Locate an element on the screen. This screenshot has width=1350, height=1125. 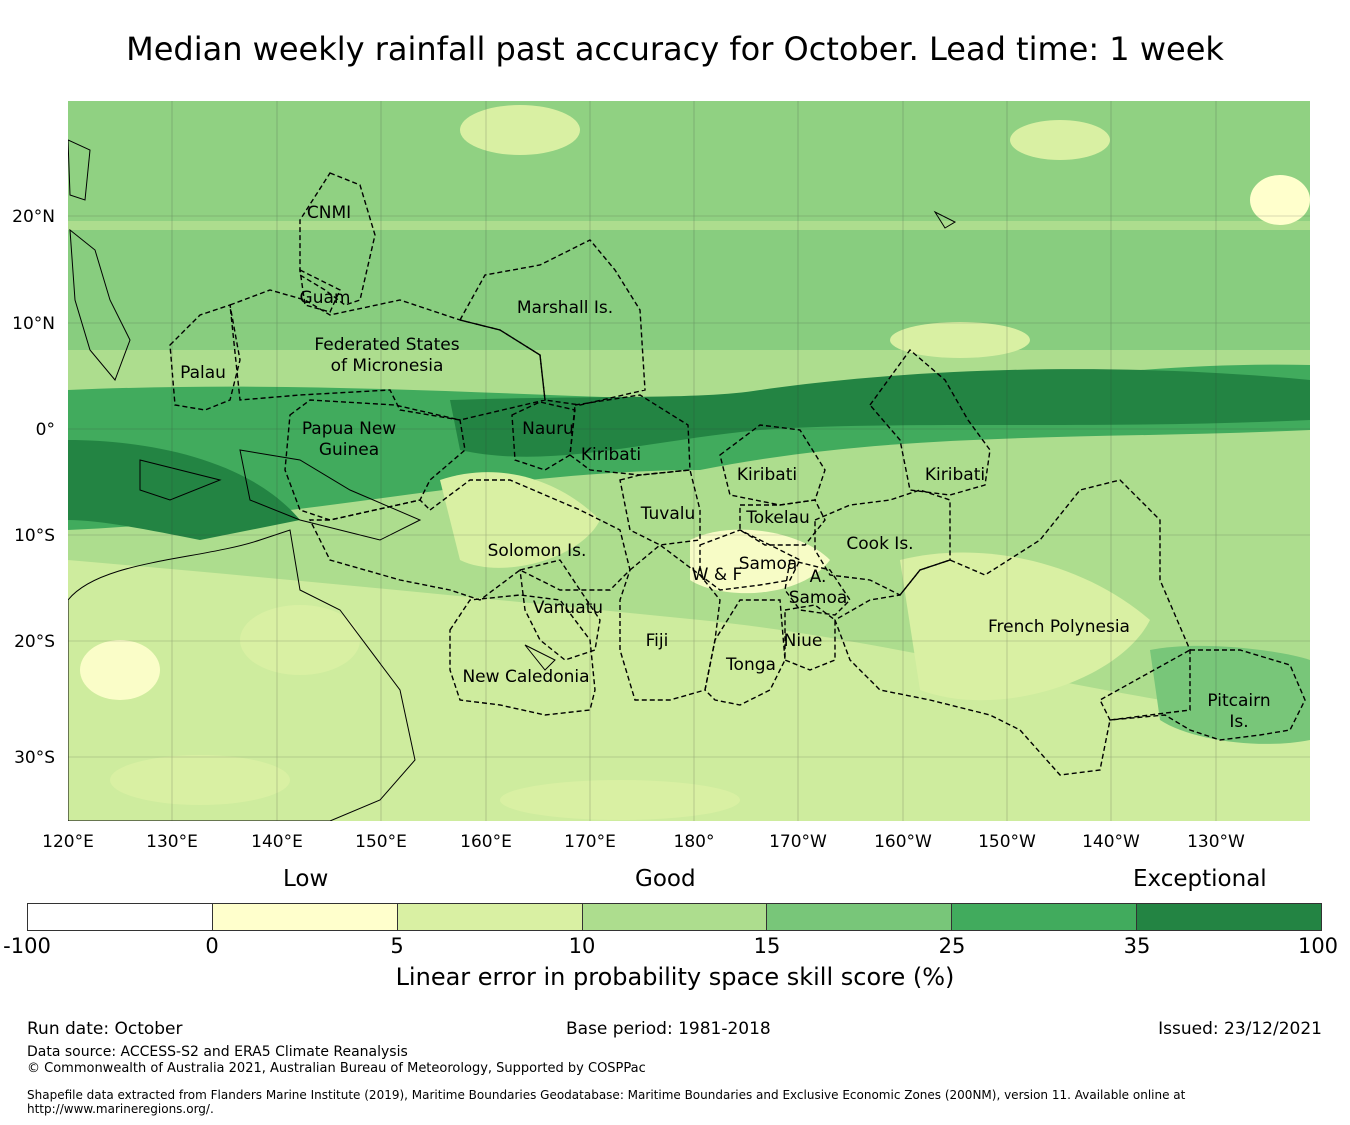
eez-guam is located at coordinates (320, 290).